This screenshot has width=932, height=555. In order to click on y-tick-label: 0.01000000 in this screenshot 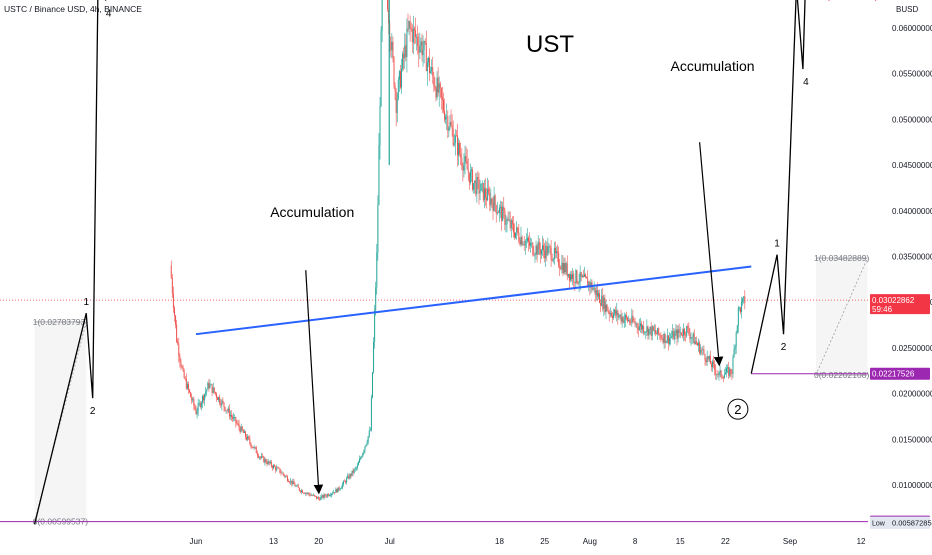, I will do `click(912, 485)`.